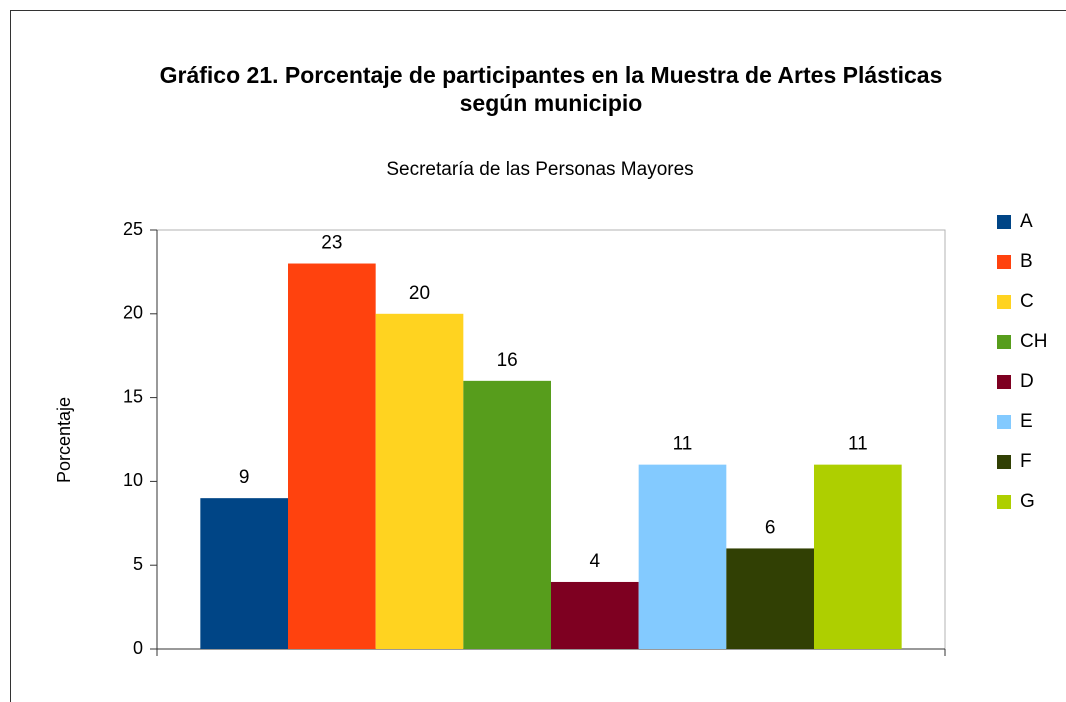 This screenshot has width=1066, height=702. What do you see at coordinates (595, 561) in the screenshot?
I see `data-label: 4` at bounding box center [595, 561].